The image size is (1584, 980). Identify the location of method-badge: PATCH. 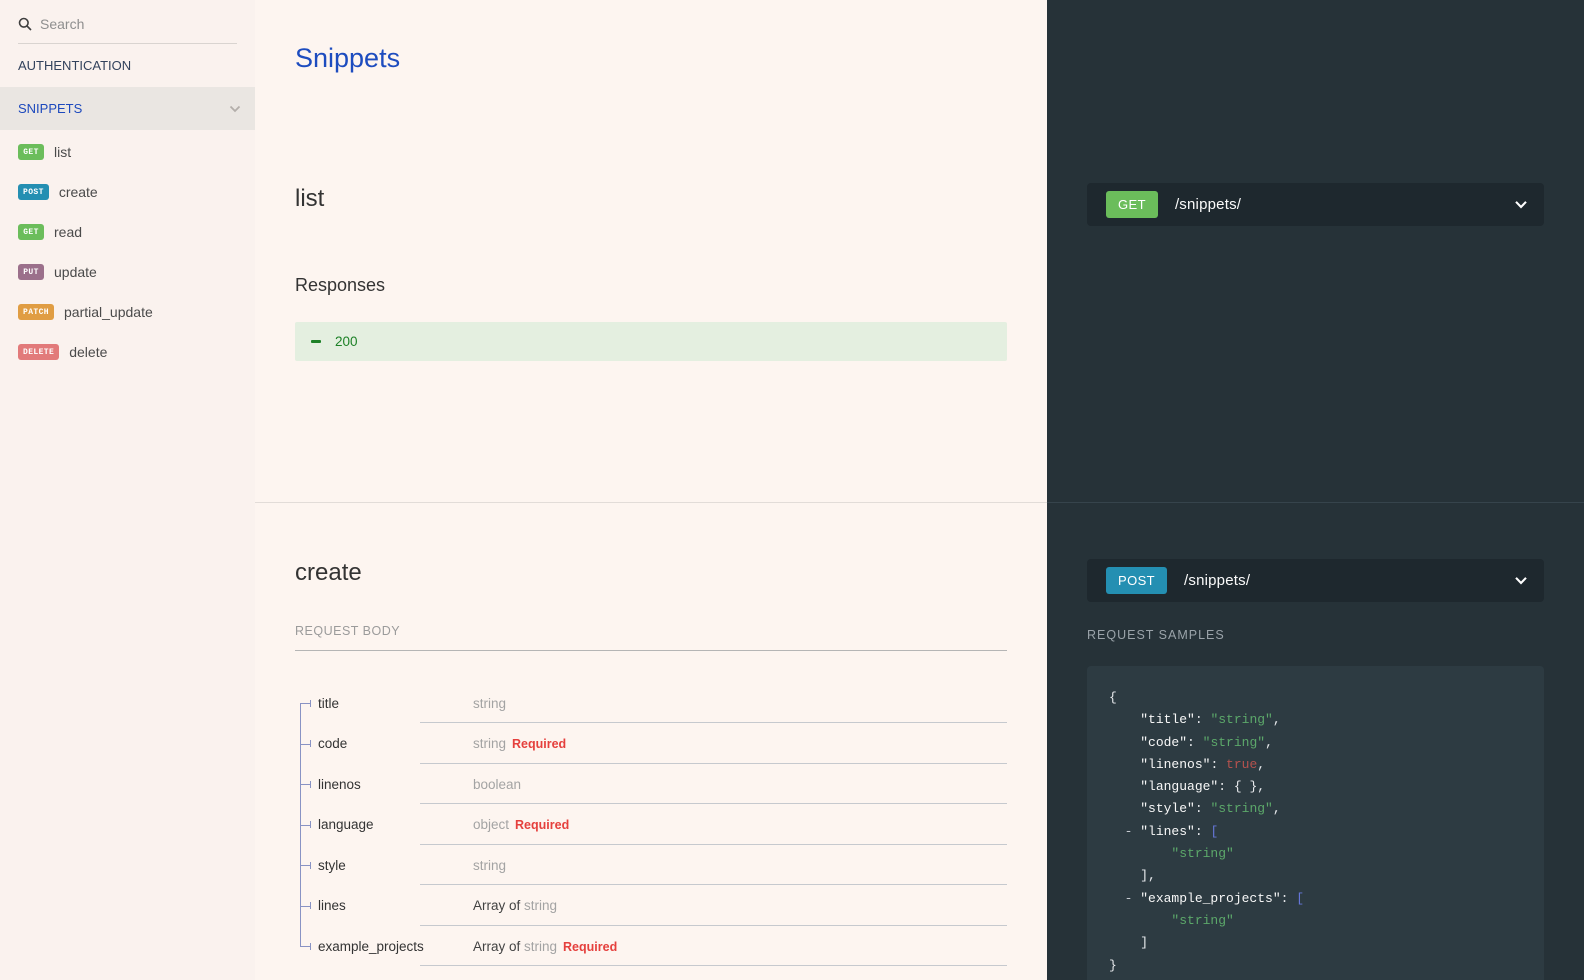
(36, 312).